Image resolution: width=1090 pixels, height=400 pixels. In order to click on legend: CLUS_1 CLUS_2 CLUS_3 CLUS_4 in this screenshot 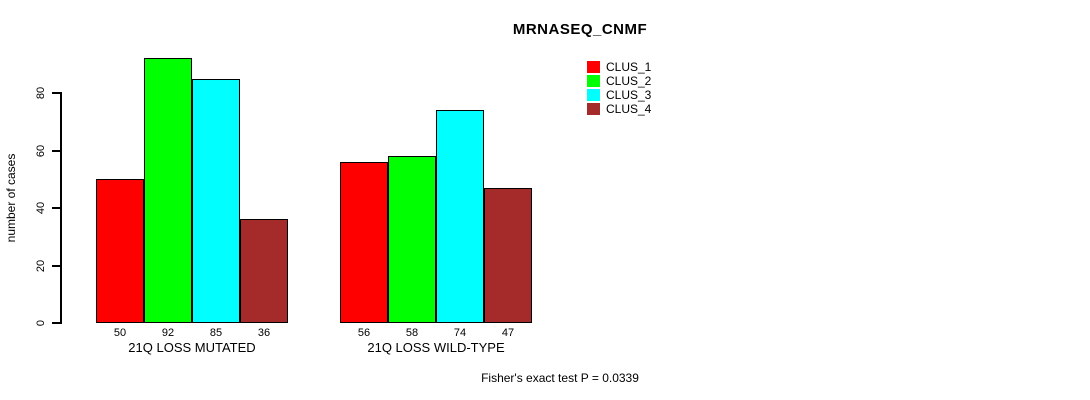, I will do `click(619, 88)`.